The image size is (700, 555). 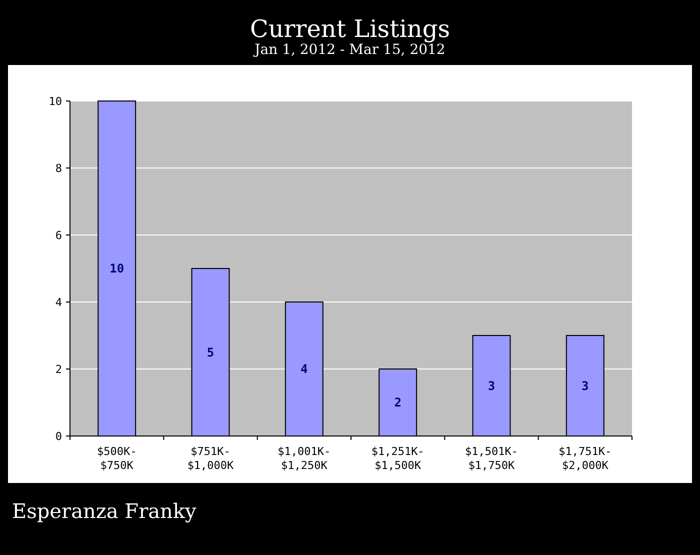 I want to click on chart-subtitle: Jan 1, 2012 - Mar 15, 2012, so click(x=349, y=50).